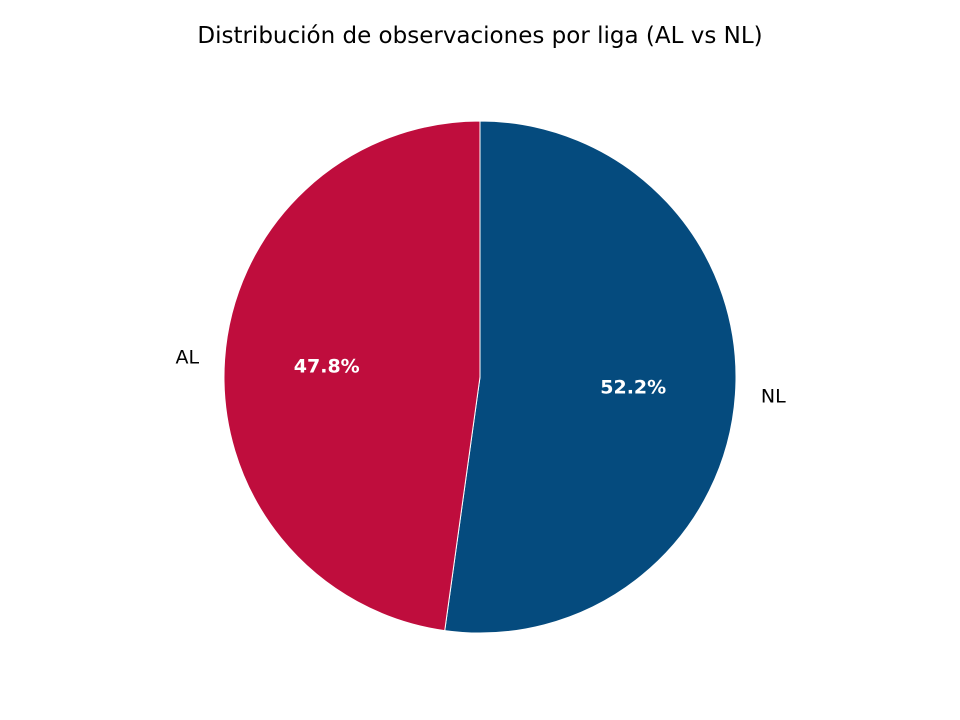 Image resolution: width=960 pixels, height=720 pixels. What do you see at coordinates (187, 358) in the screenshot?
I see `pie-category-label-al: AL` at bounding box center [187, 358].